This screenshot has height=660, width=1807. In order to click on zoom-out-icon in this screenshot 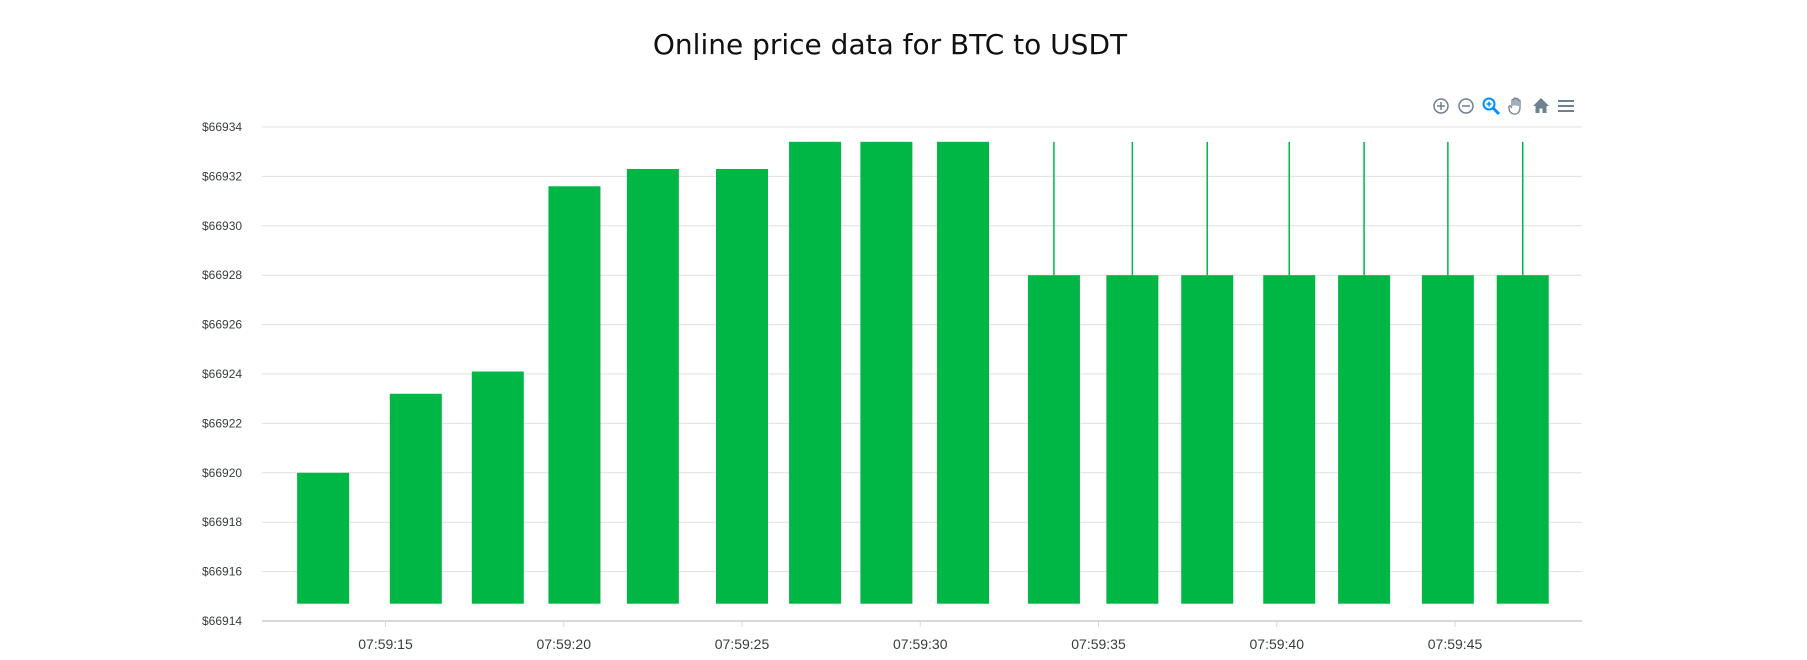, I will do `click(1466, 106)`.